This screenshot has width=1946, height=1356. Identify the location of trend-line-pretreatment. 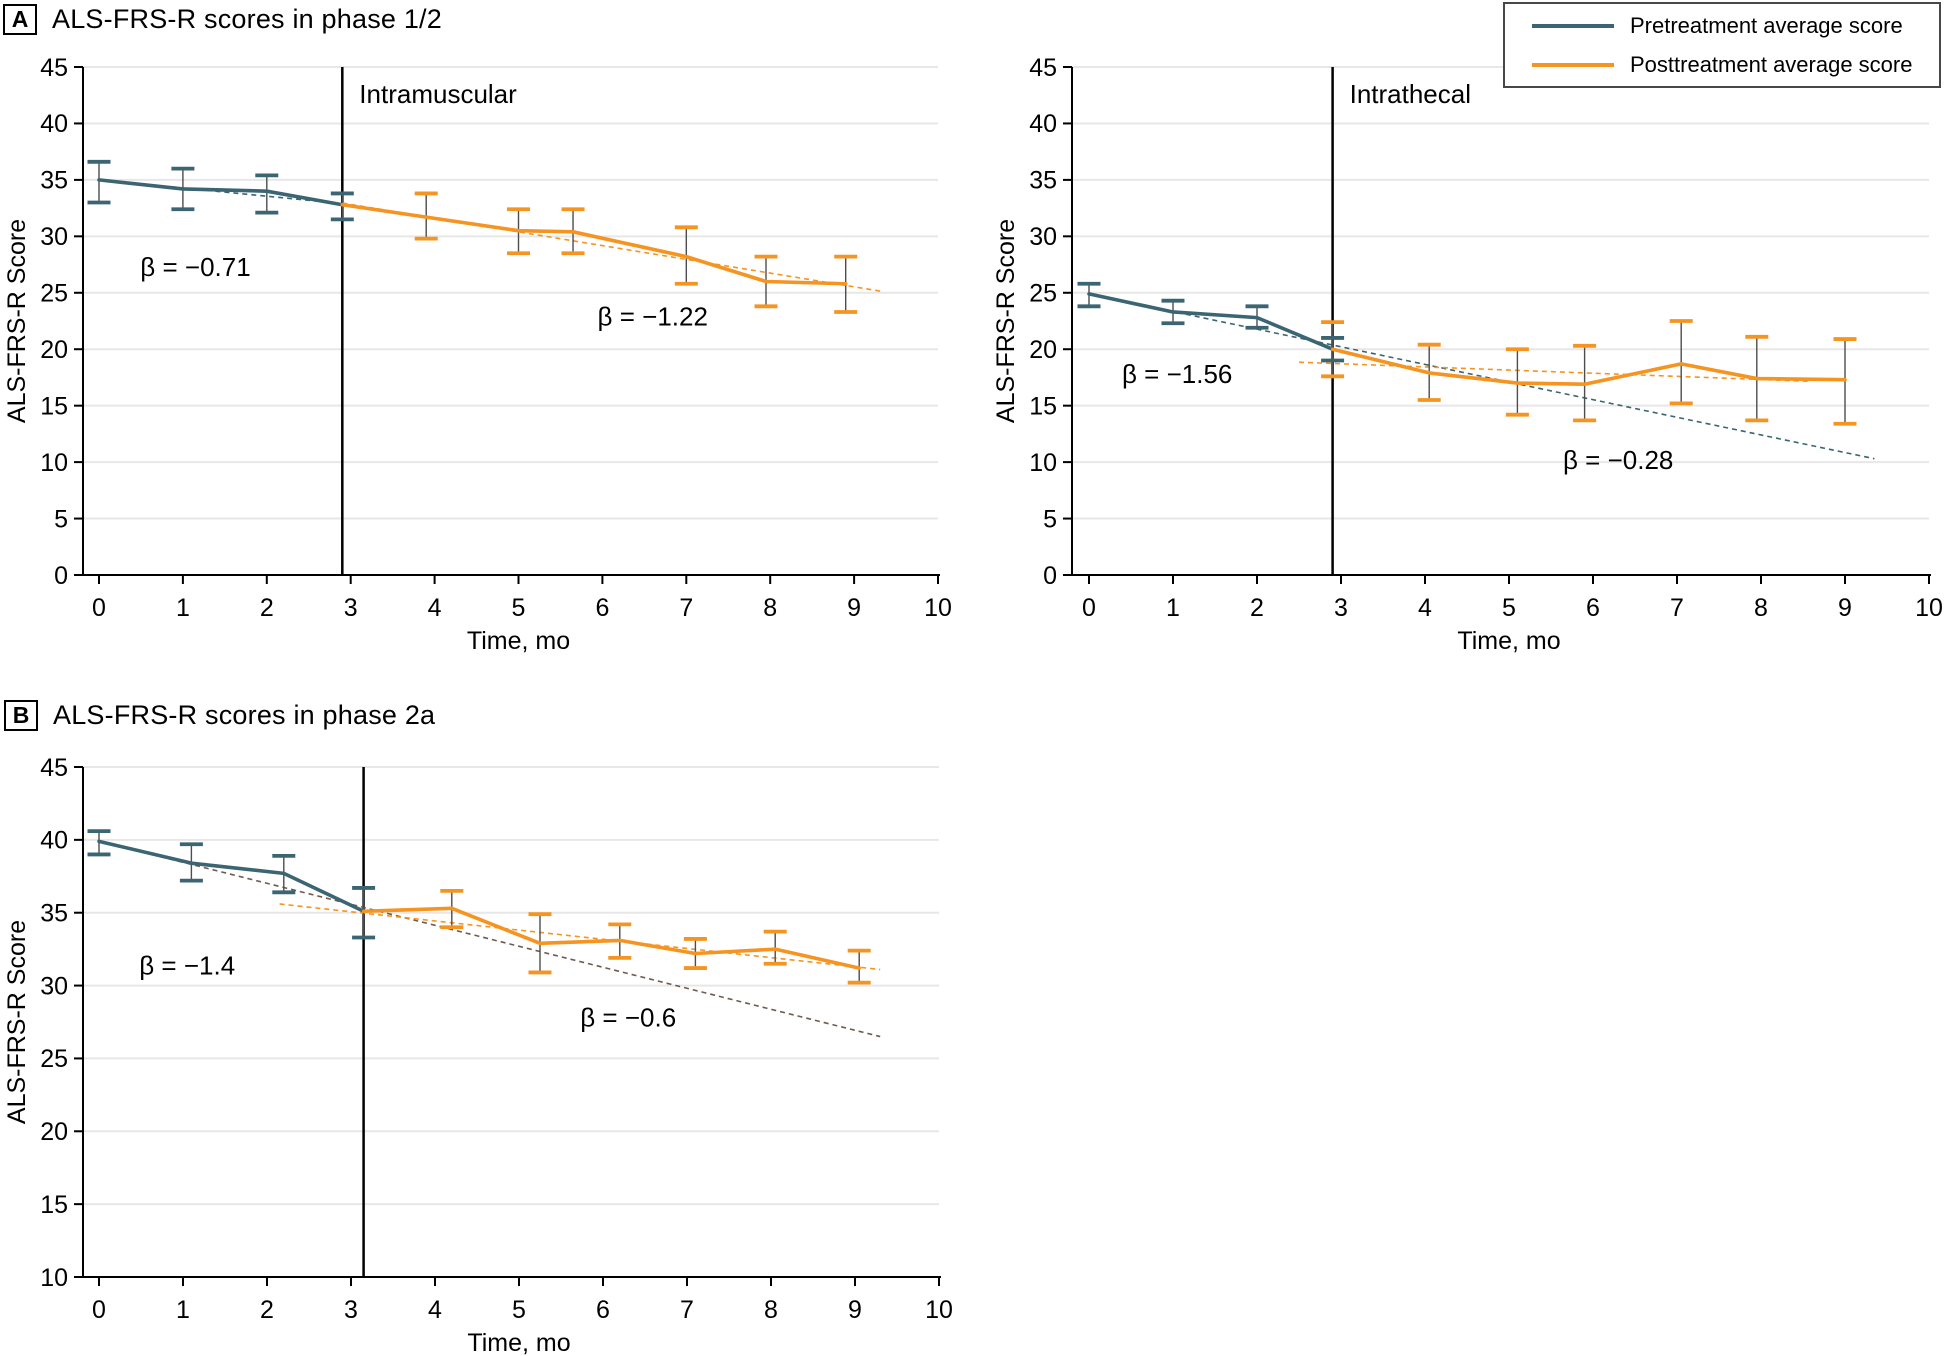
(489, 939).